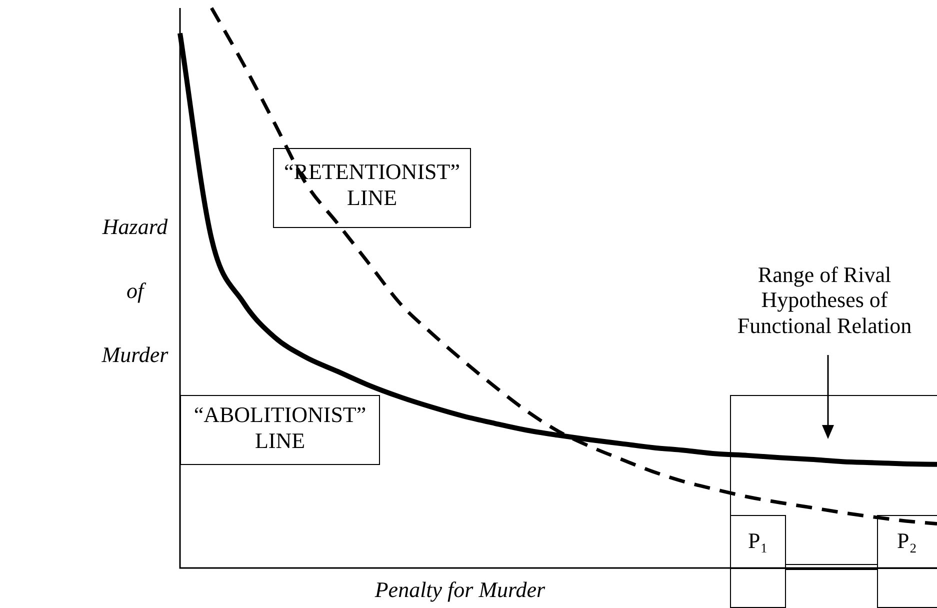 Image resolution: width=937 pixels, height=608 pixels. I want to click on annotation: P₁, so click(758, 561).